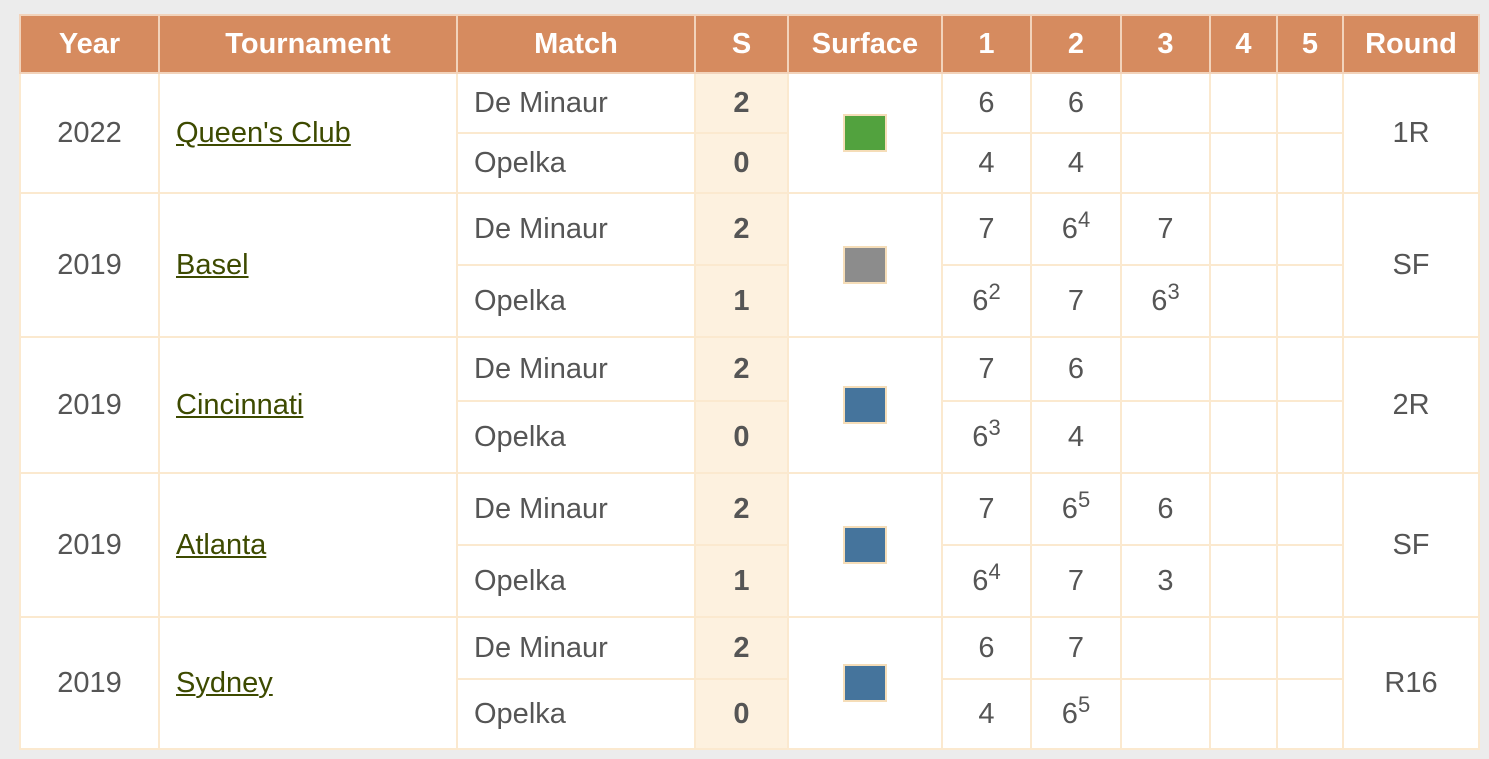  What do you see at coordinates (1076, 44) in the screenshot?
I see `header-set-2: 2` at bounding box center [1076, 44].